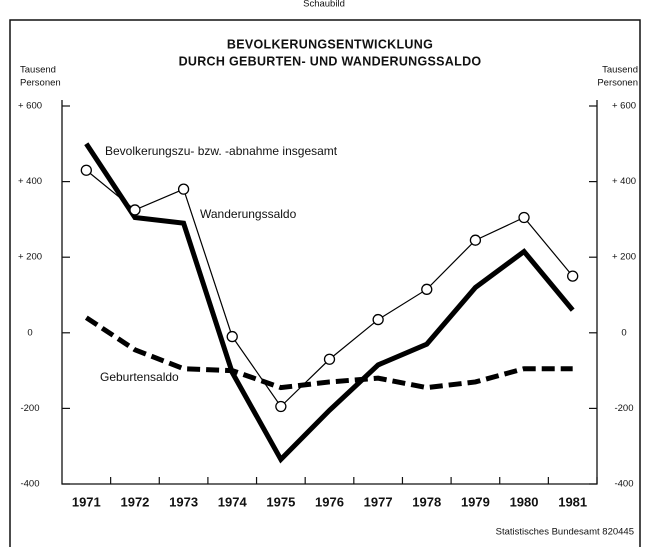 The width and height of the screenshot is (648, 547). What do you see at coordinates (572, 501) in the screenshot?
I see `x-tick-label: 1981` at bounding box center [572, 501].